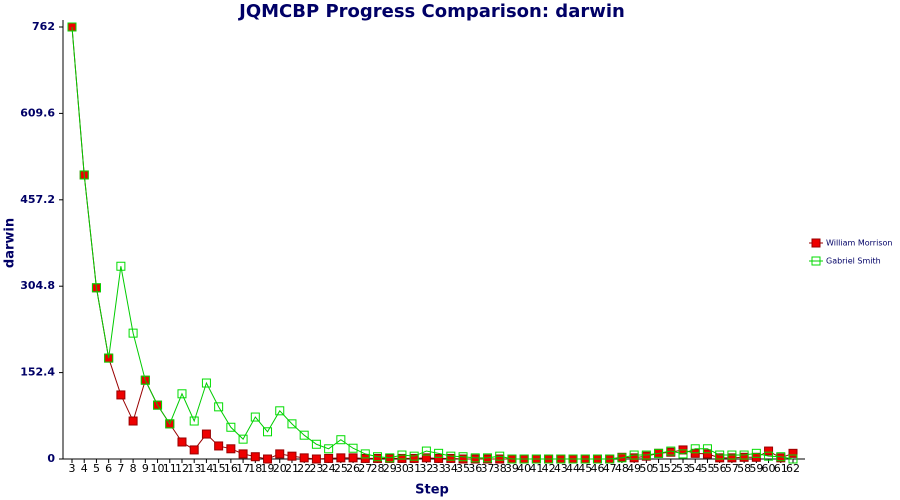  What do you see at coordinates (432, 490) in the screenshot?
I see `x-axis-label: Step` at bounding box center [432, 490].